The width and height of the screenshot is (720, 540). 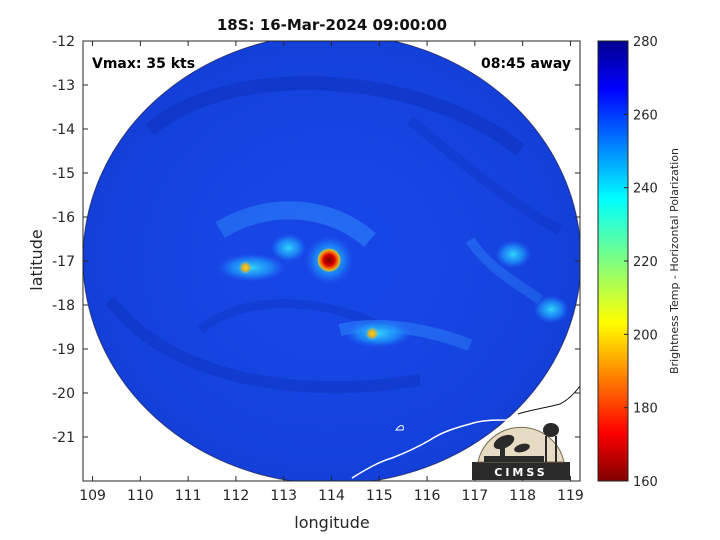 I want to click on x-tick-label: 114, so click(x=331, y=496).